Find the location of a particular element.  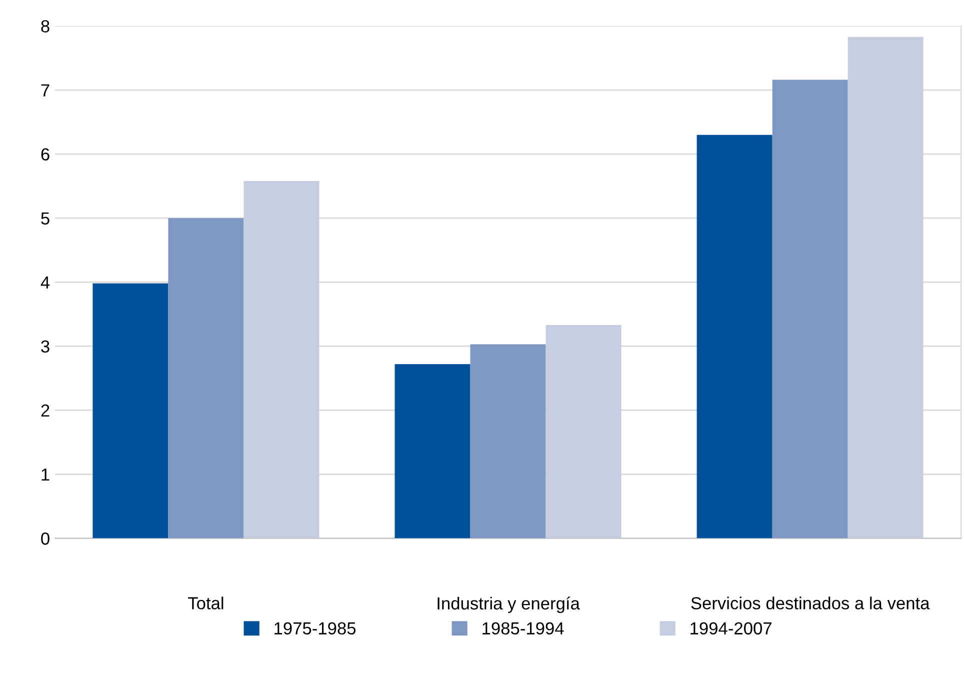

y-tick-label: 7 is located at coordinates (45, 90).